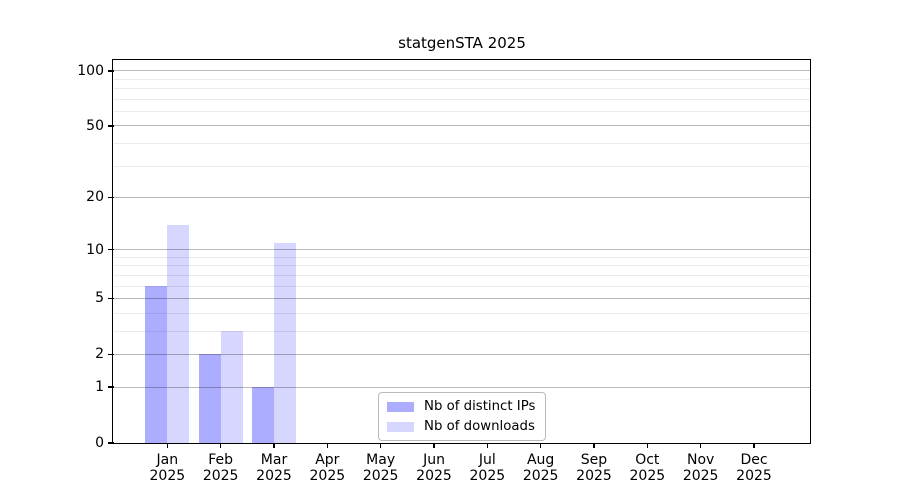 The image size is (900, 500). Describe the element at coordinates (380, 468) in the screenshot. I see `x-tick-label-may: May 2025` at that location.